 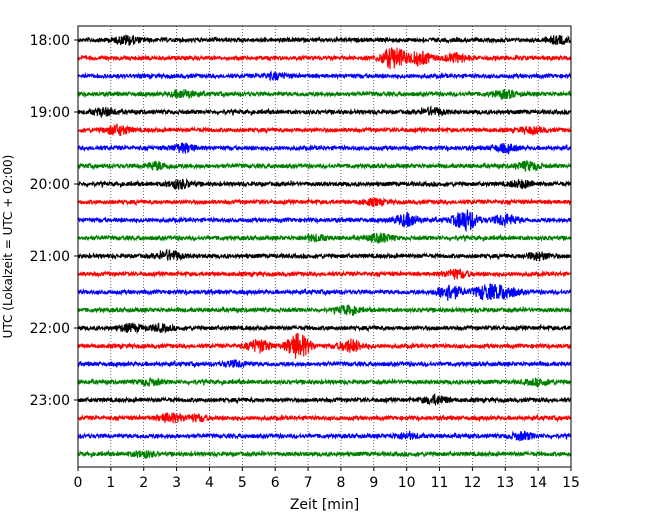 What do you see at coordinates (275, 483) in the screenshot?
I see `x-tick-label: 6` at bounding box center [275, 483].